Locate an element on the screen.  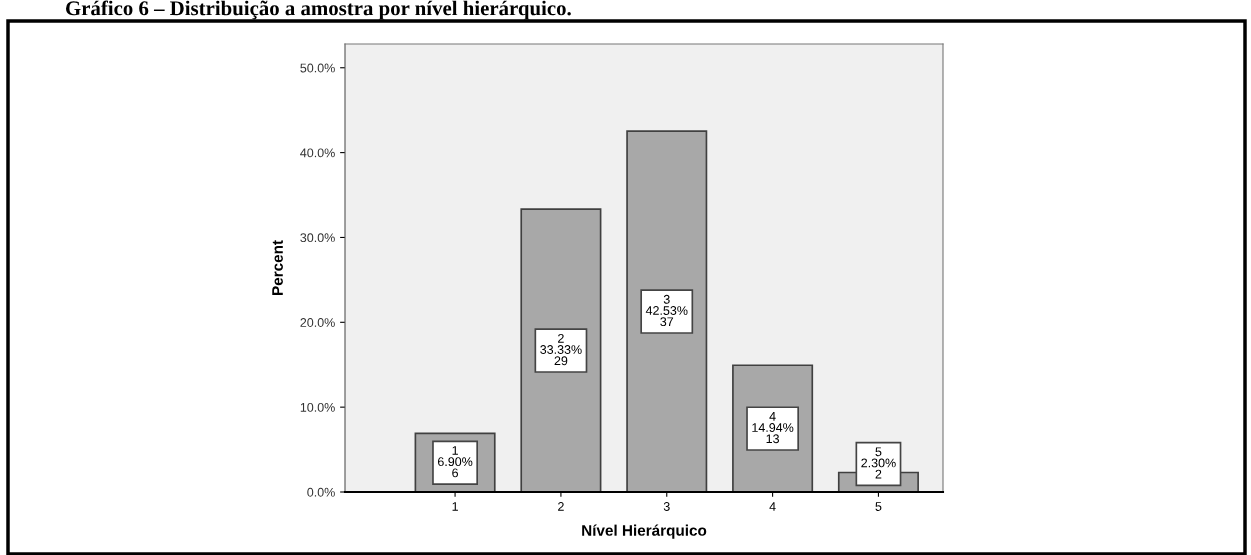
y-tick-label: 10.0% is located at coordinates (317, 407).